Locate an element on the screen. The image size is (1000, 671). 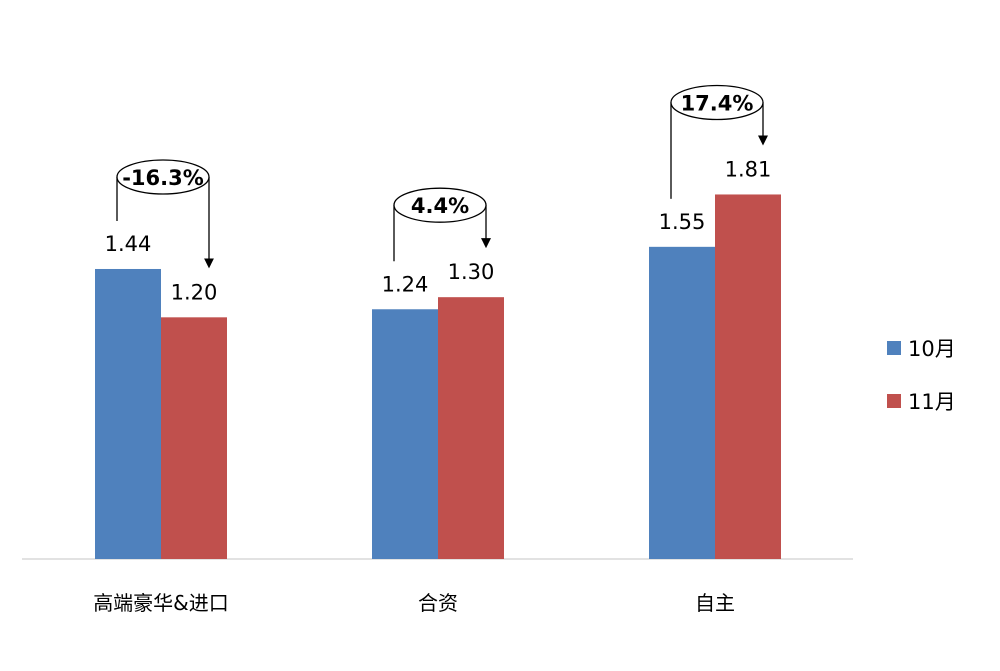
legend-label-oct: 10月 is located at coordinates (932, 349).